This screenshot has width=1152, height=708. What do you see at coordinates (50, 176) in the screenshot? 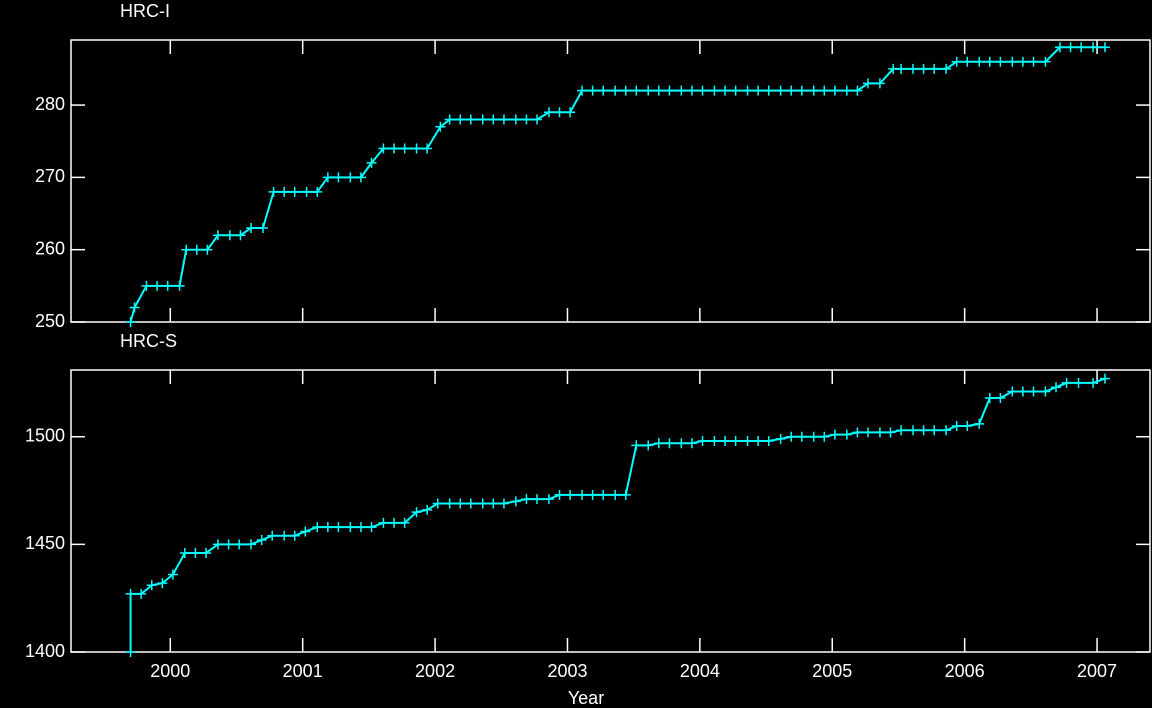
I see `y-tick-label: 270` at bounding box center [50, 176].